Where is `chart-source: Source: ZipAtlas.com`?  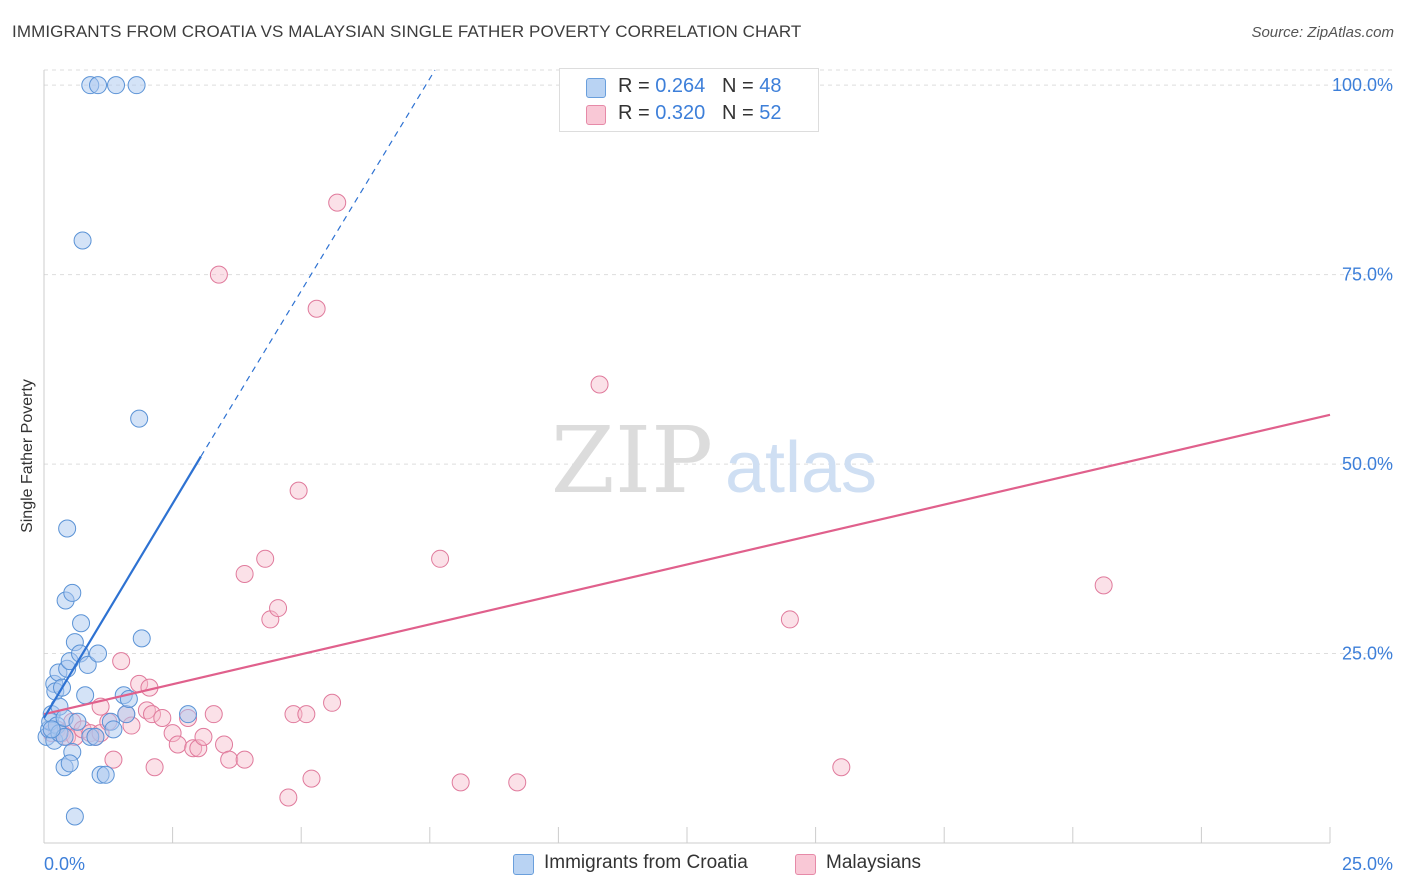
chart-source: Source: ZipAtlas.com is located at coordinates (1322, 32).